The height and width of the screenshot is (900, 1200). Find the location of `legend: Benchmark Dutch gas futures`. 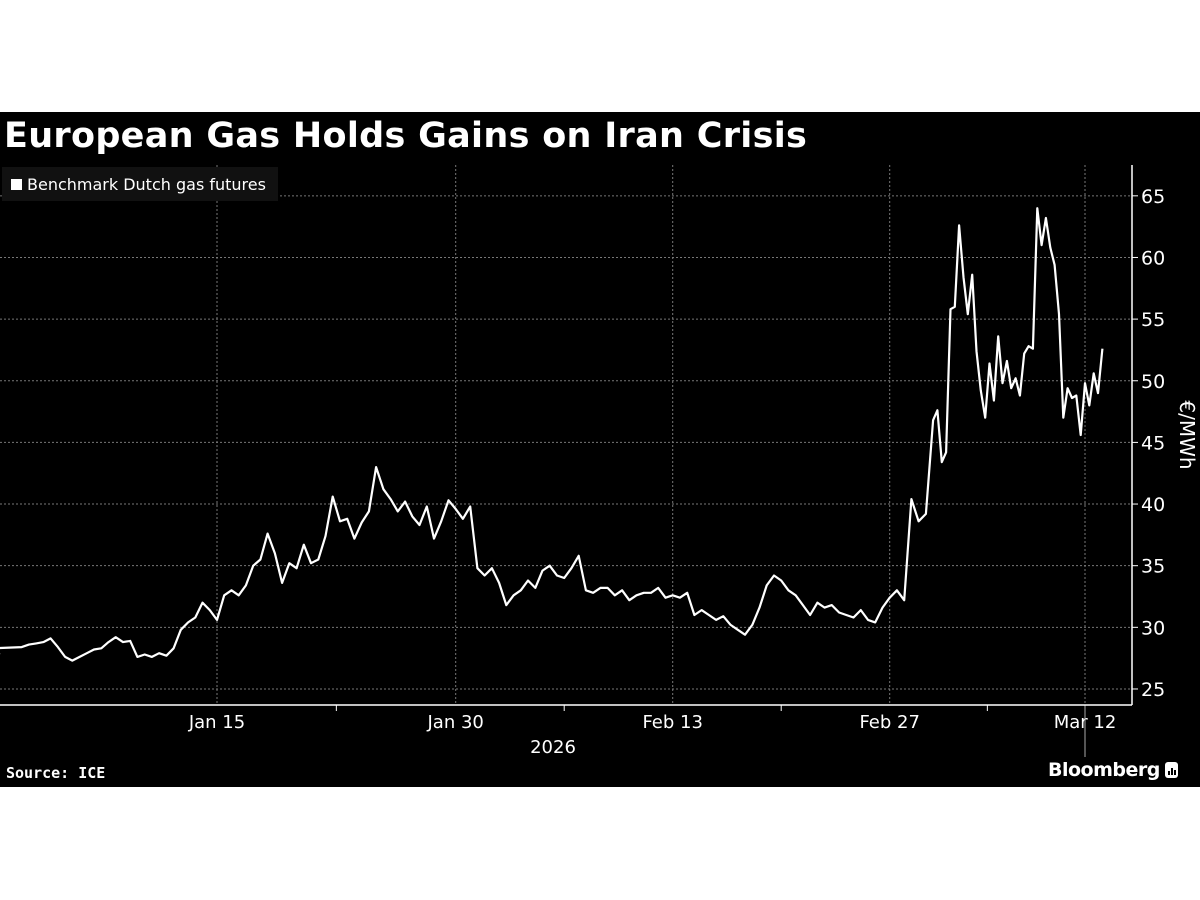

legend: Benchmark Dutch gas futures is located at coordinates (140, 184).